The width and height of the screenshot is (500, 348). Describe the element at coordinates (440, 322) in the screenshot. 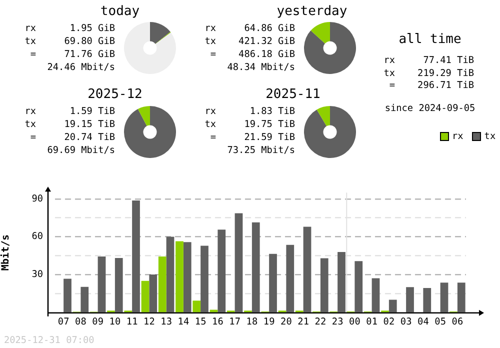

I see `x-tick-label: 05` at that location.